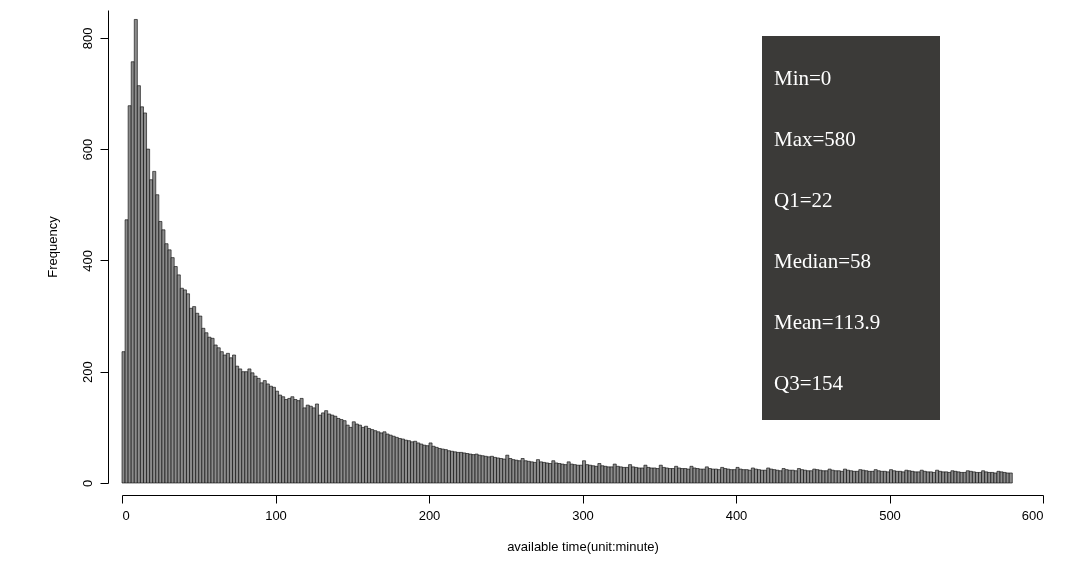 The width and height of the screenshot is (1076, 581). I want to click on y-tick-label: 400, so click(87, 261).